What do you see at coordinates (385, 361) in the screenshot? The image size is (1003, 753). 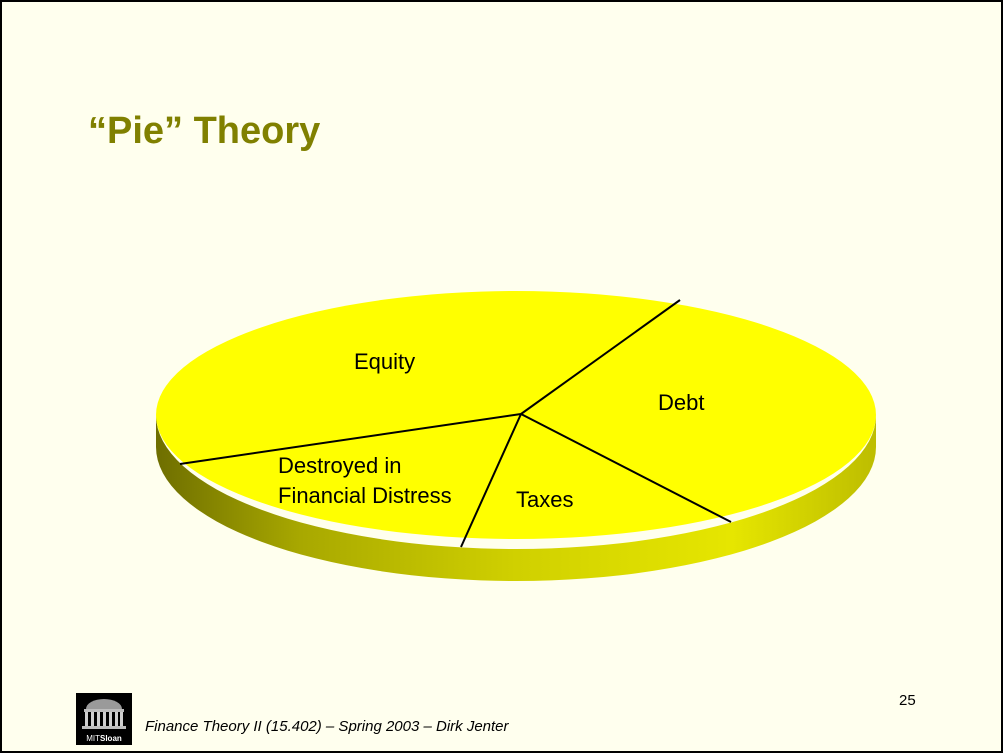 I see `slice-label-equity: Equity` at bounding box center [385, 361].